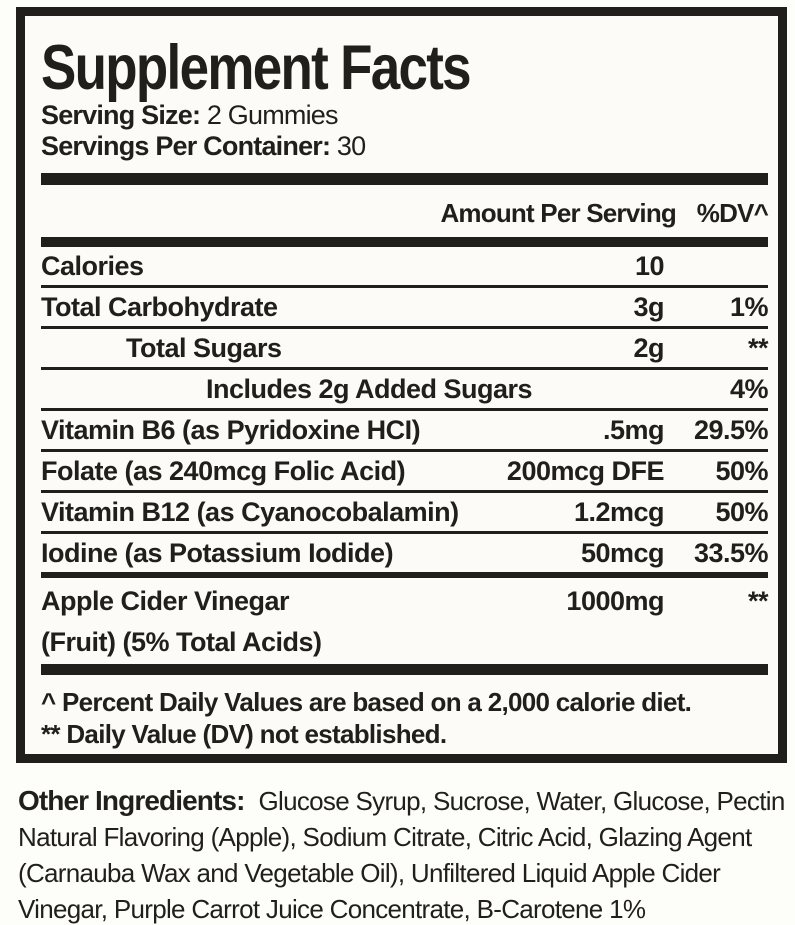 This screenshot has width=795, height=925. I want to click on nutrient-dv: 1%, so click(749, 307).